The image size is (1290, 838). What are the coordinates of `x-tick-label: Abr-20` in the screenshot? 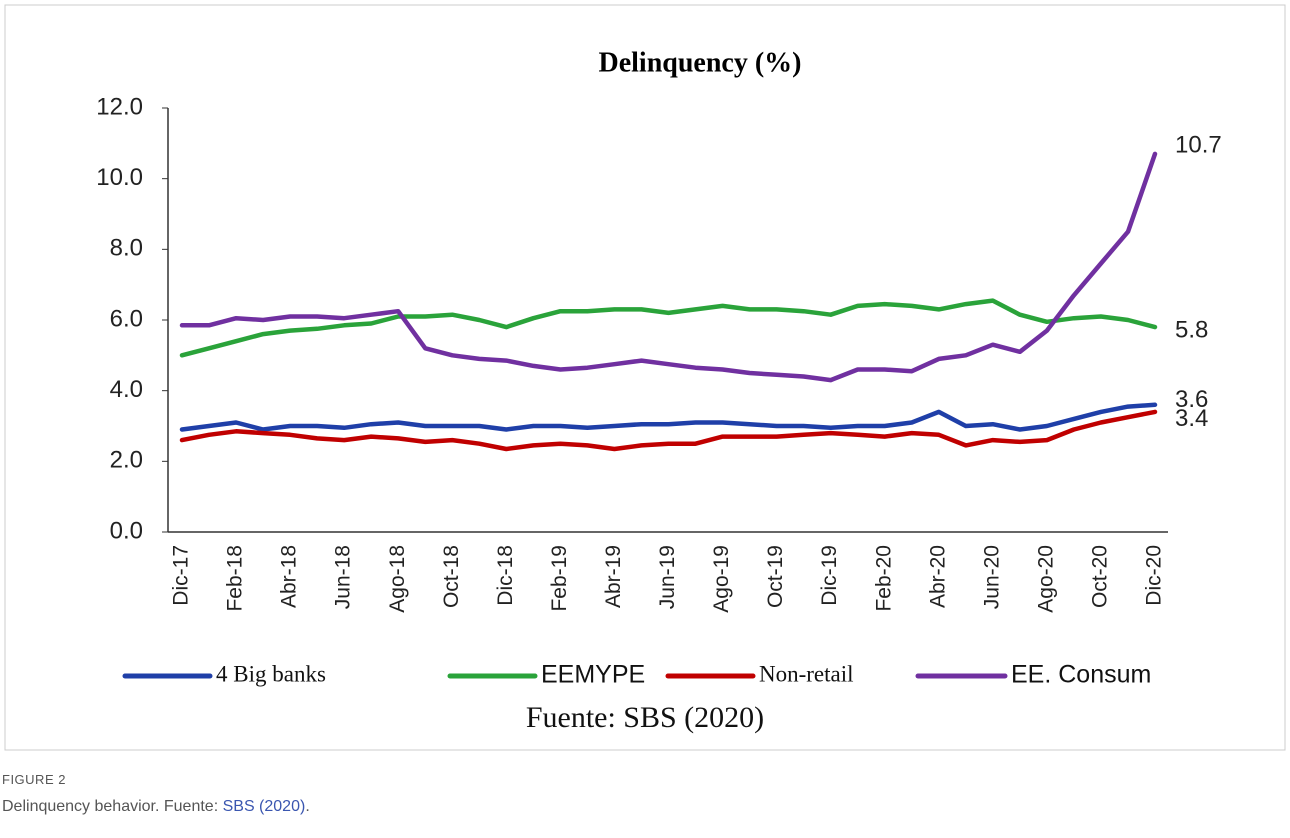 It's located at (937, 576).